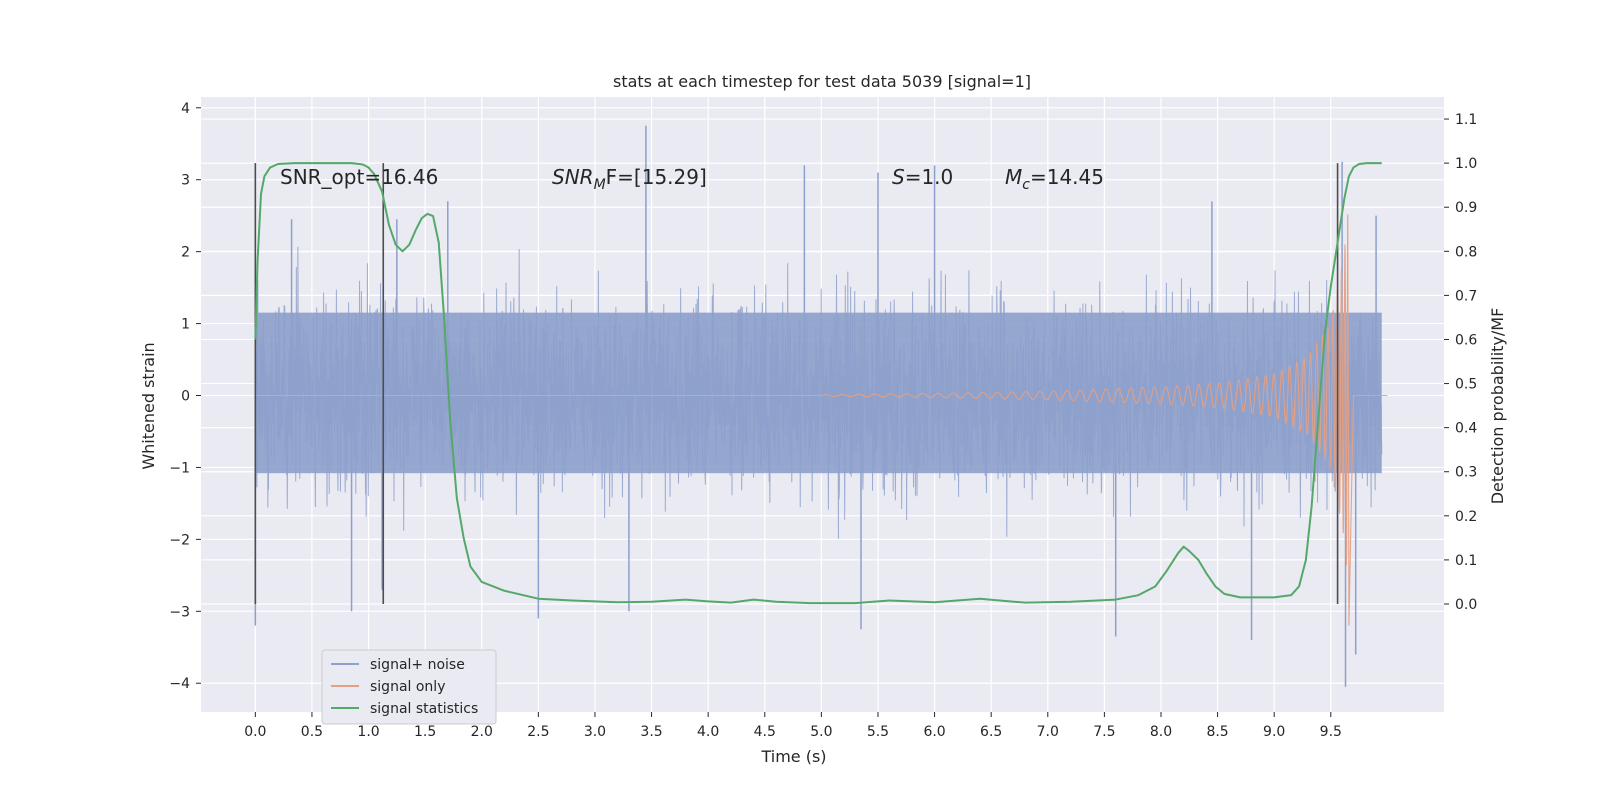 The height and width of the screenshot is (800, 1600). I want to click on annotation-s-var: S, so click(898, 177).